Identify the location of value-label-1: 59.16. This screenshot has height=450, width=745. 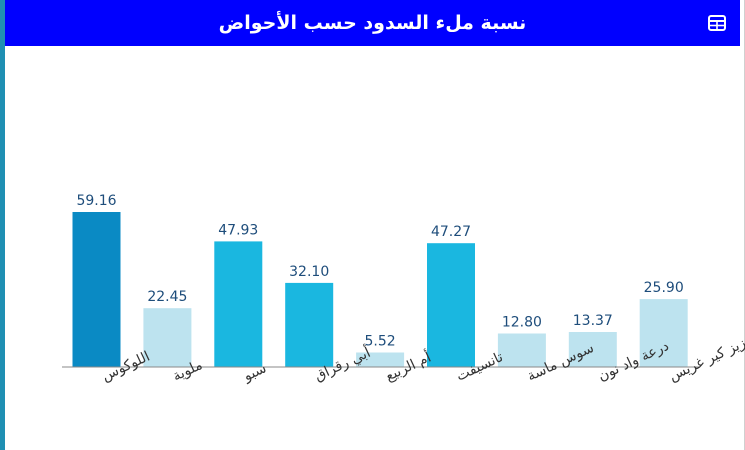
(96, 201).